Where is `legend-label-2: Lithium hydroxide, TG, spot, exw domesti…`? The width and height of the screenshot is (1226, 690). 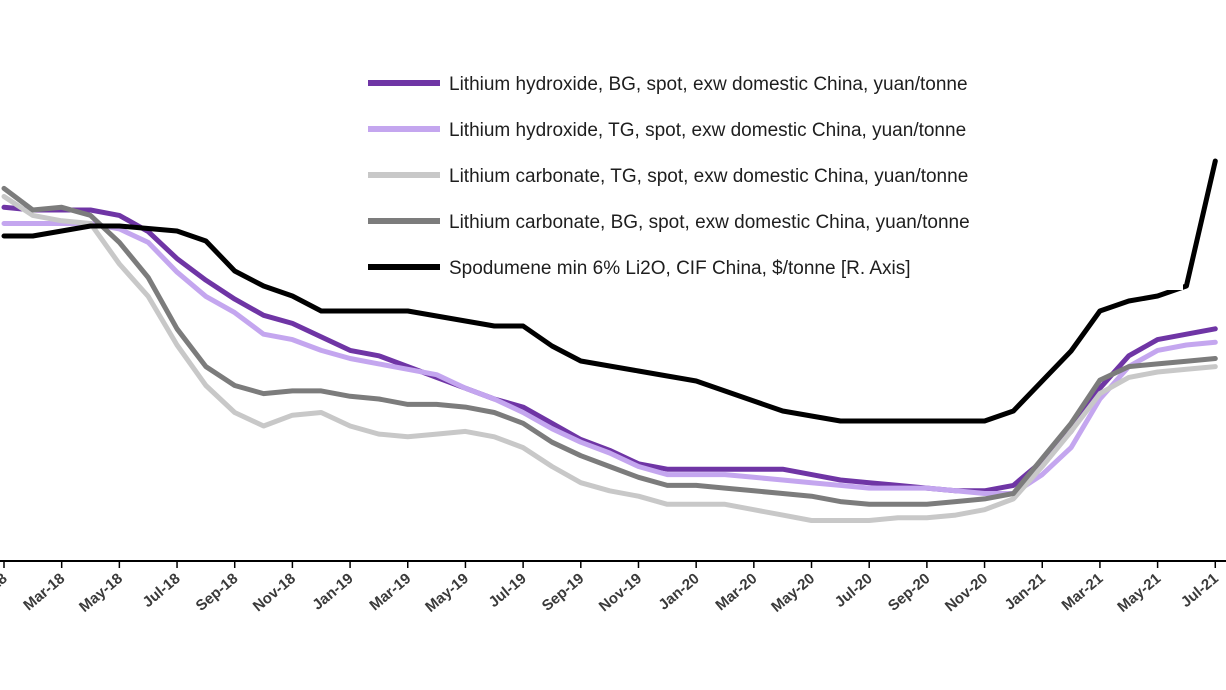 legend-label-2: Lithium hydroxide, TG, spot, exw domesti… is located at coordinates (707, 130).